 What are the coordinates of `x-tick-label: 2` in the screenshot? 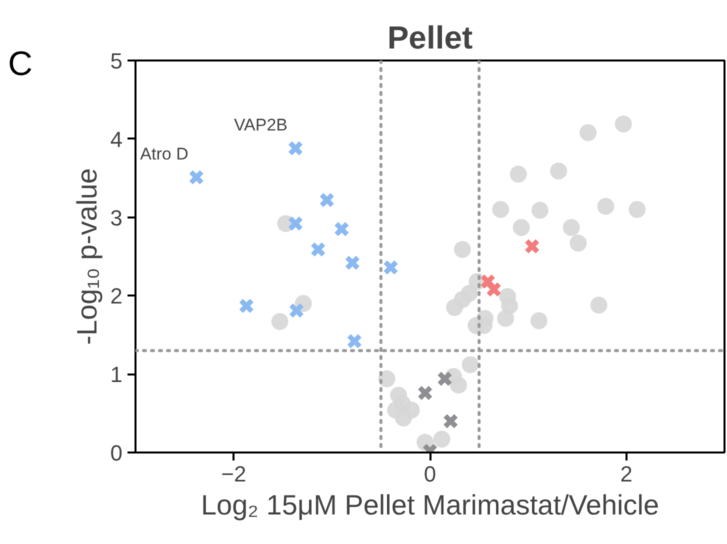 It's located at (626, 474).